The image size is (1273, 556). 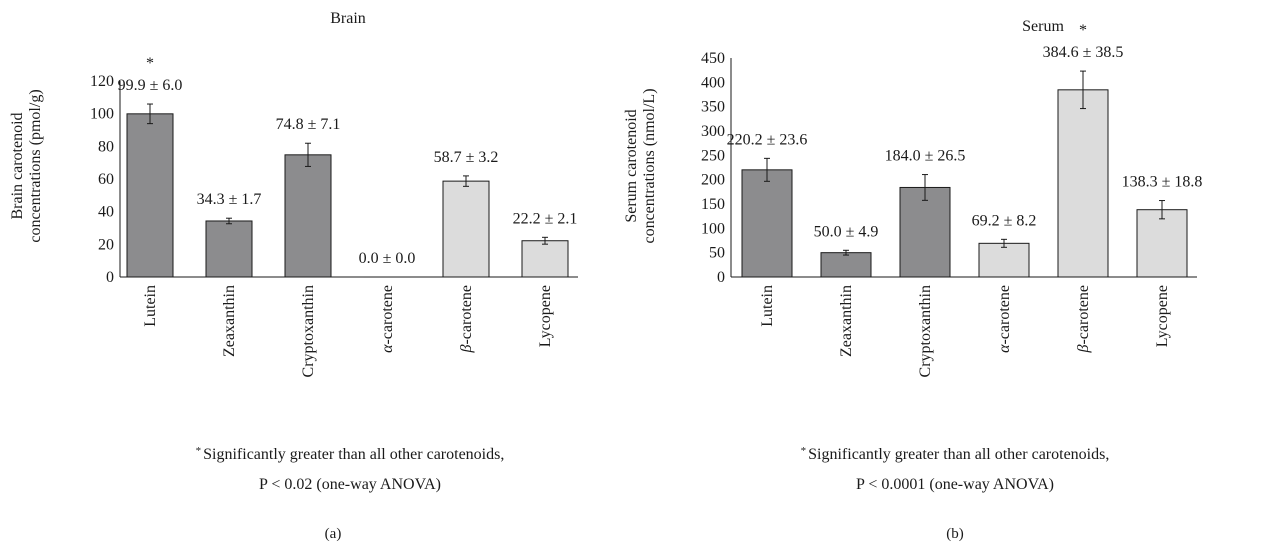 I want to click on brain-y-tick-label: 60, so click(x=106, y=179).